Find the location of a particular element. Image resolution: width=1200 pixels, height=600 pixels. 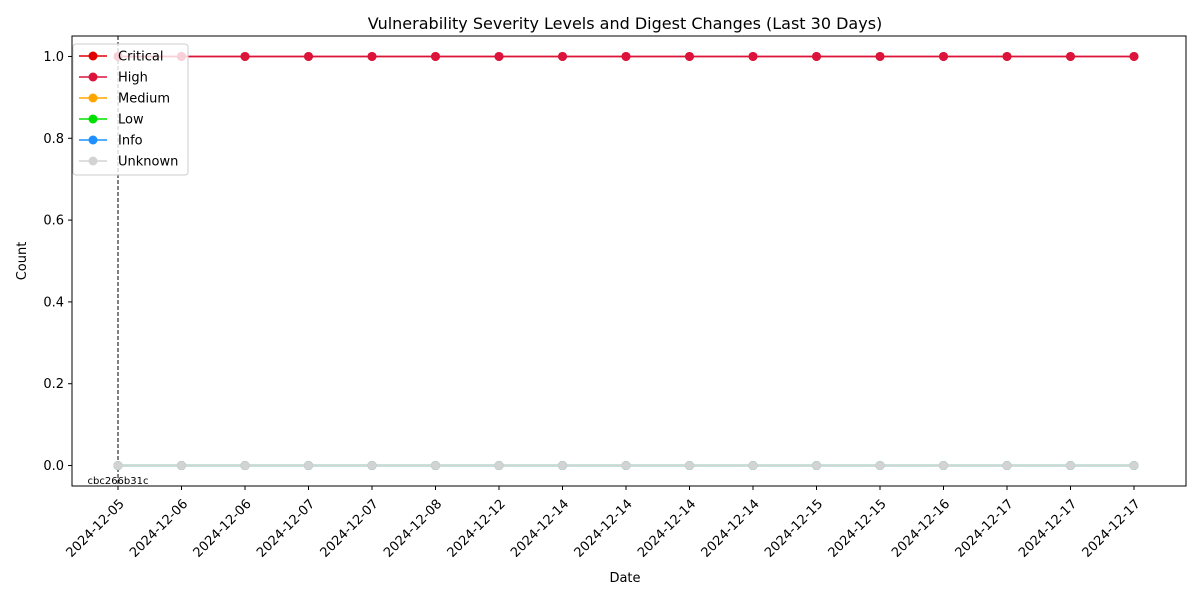

legend-label: Info is located at coordinates (130, 141).